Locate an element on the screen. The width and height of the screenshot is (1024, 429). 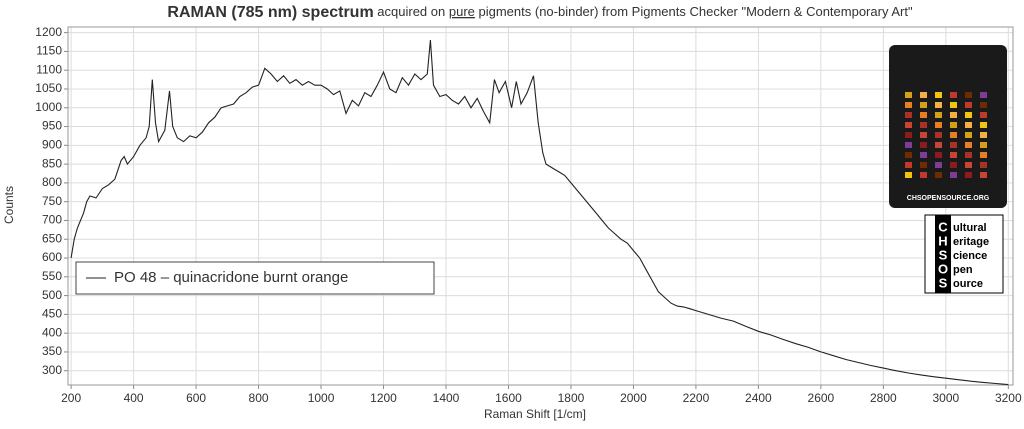
x-tick-label: 1400 is located at coordinates (446, 398).